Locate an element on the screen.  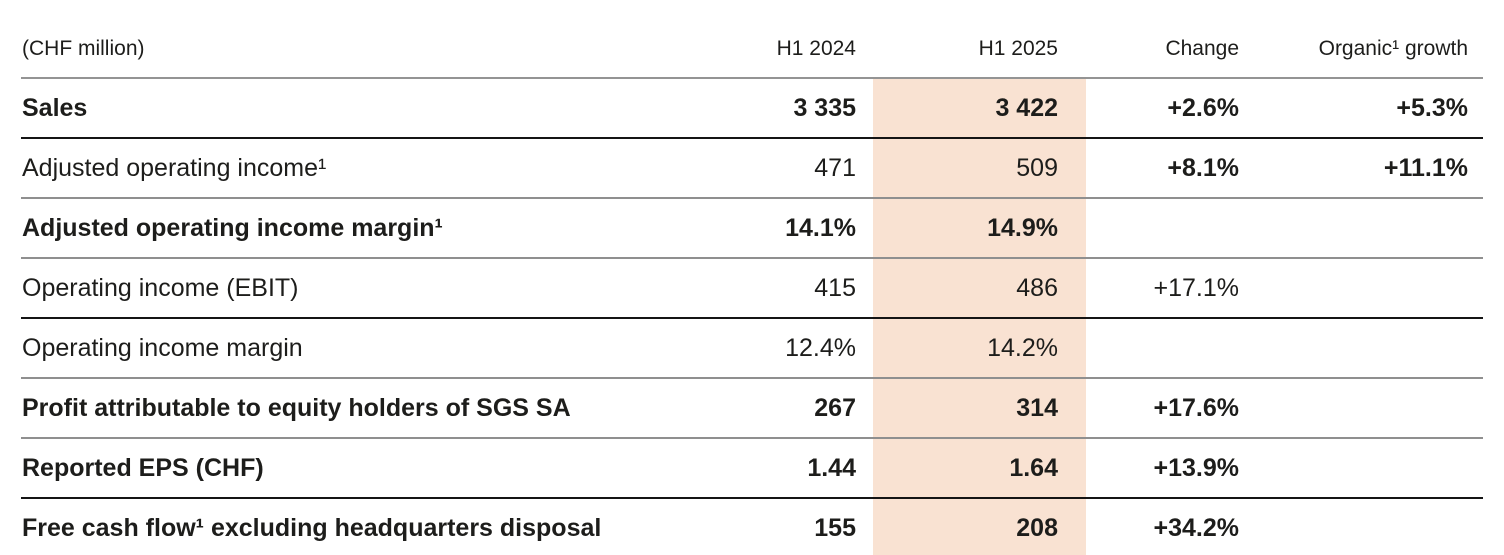
cell-h1-2024: 1.44 is located at coordinates (727, 468).